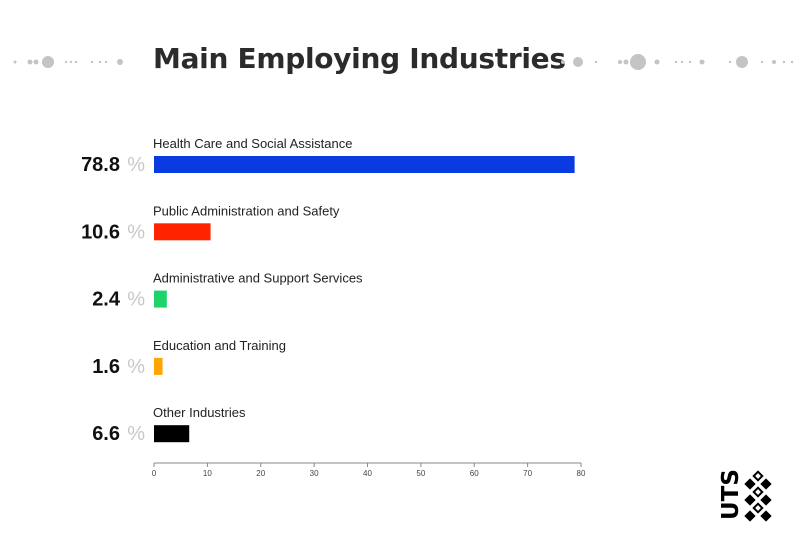  I want to click on x-tick-label: 70, so click(527, 473).